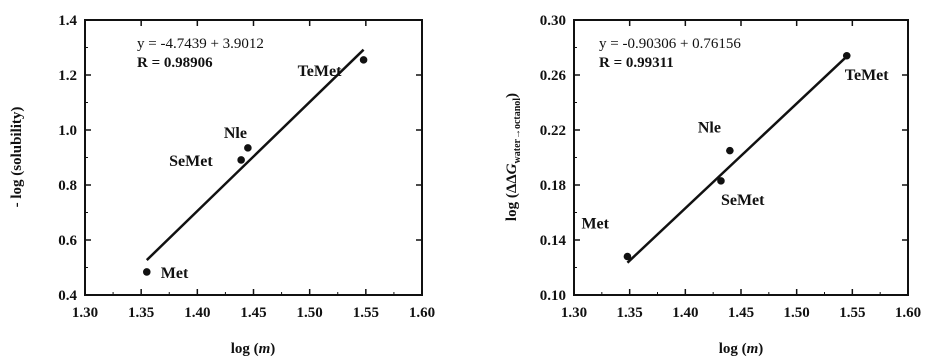  What do you see at coordinates (553, 21) in the screenshot?
I see `right-y-tick-label: 0.30` at bounding box center [553, 21].